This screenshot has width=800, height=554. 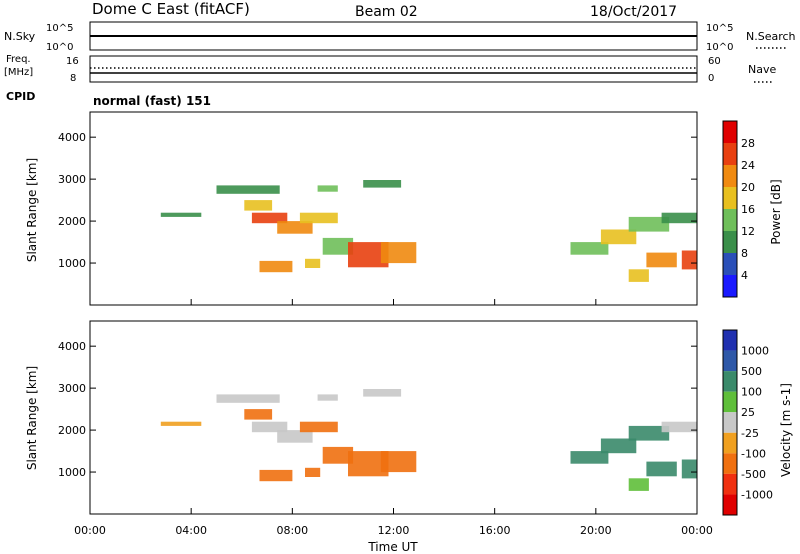 What do you see at coordinates (428, 440) in the screenshot?
I see `velocity-data-layer` at bounding box center [428, 440].